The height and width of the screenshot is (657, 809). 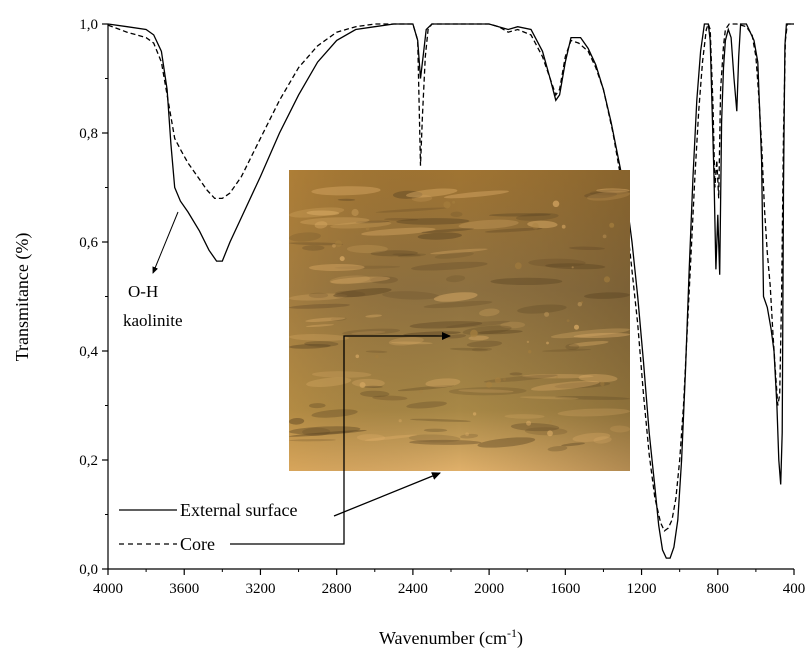 I want to click on x-tick-label: 2400, so click(x=413, y=589).